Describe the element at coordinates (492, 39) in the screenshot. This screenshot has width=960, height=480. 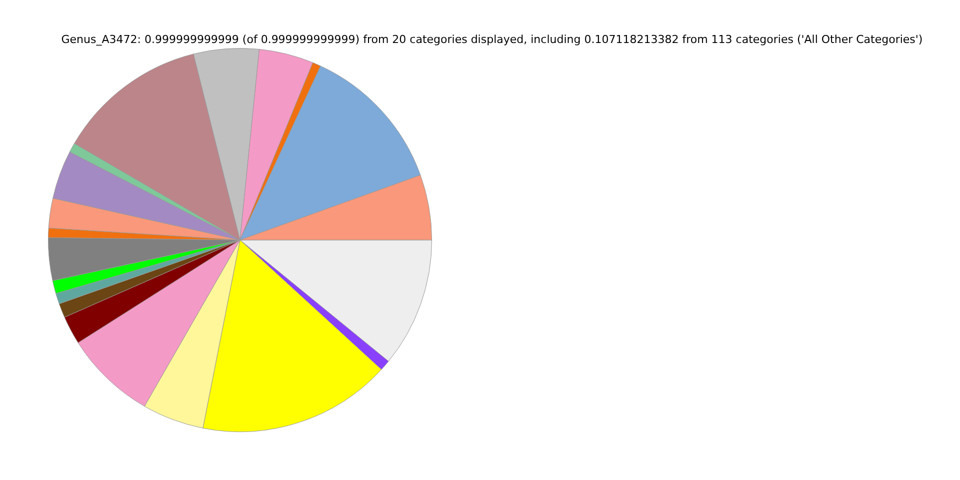
I see `text: Genus_A3472: 0.999999999999 (of 0.999999999999) from 20 categories displayed, including 0.107118213382 from 113 categories ('All Other Categories')` at that location.